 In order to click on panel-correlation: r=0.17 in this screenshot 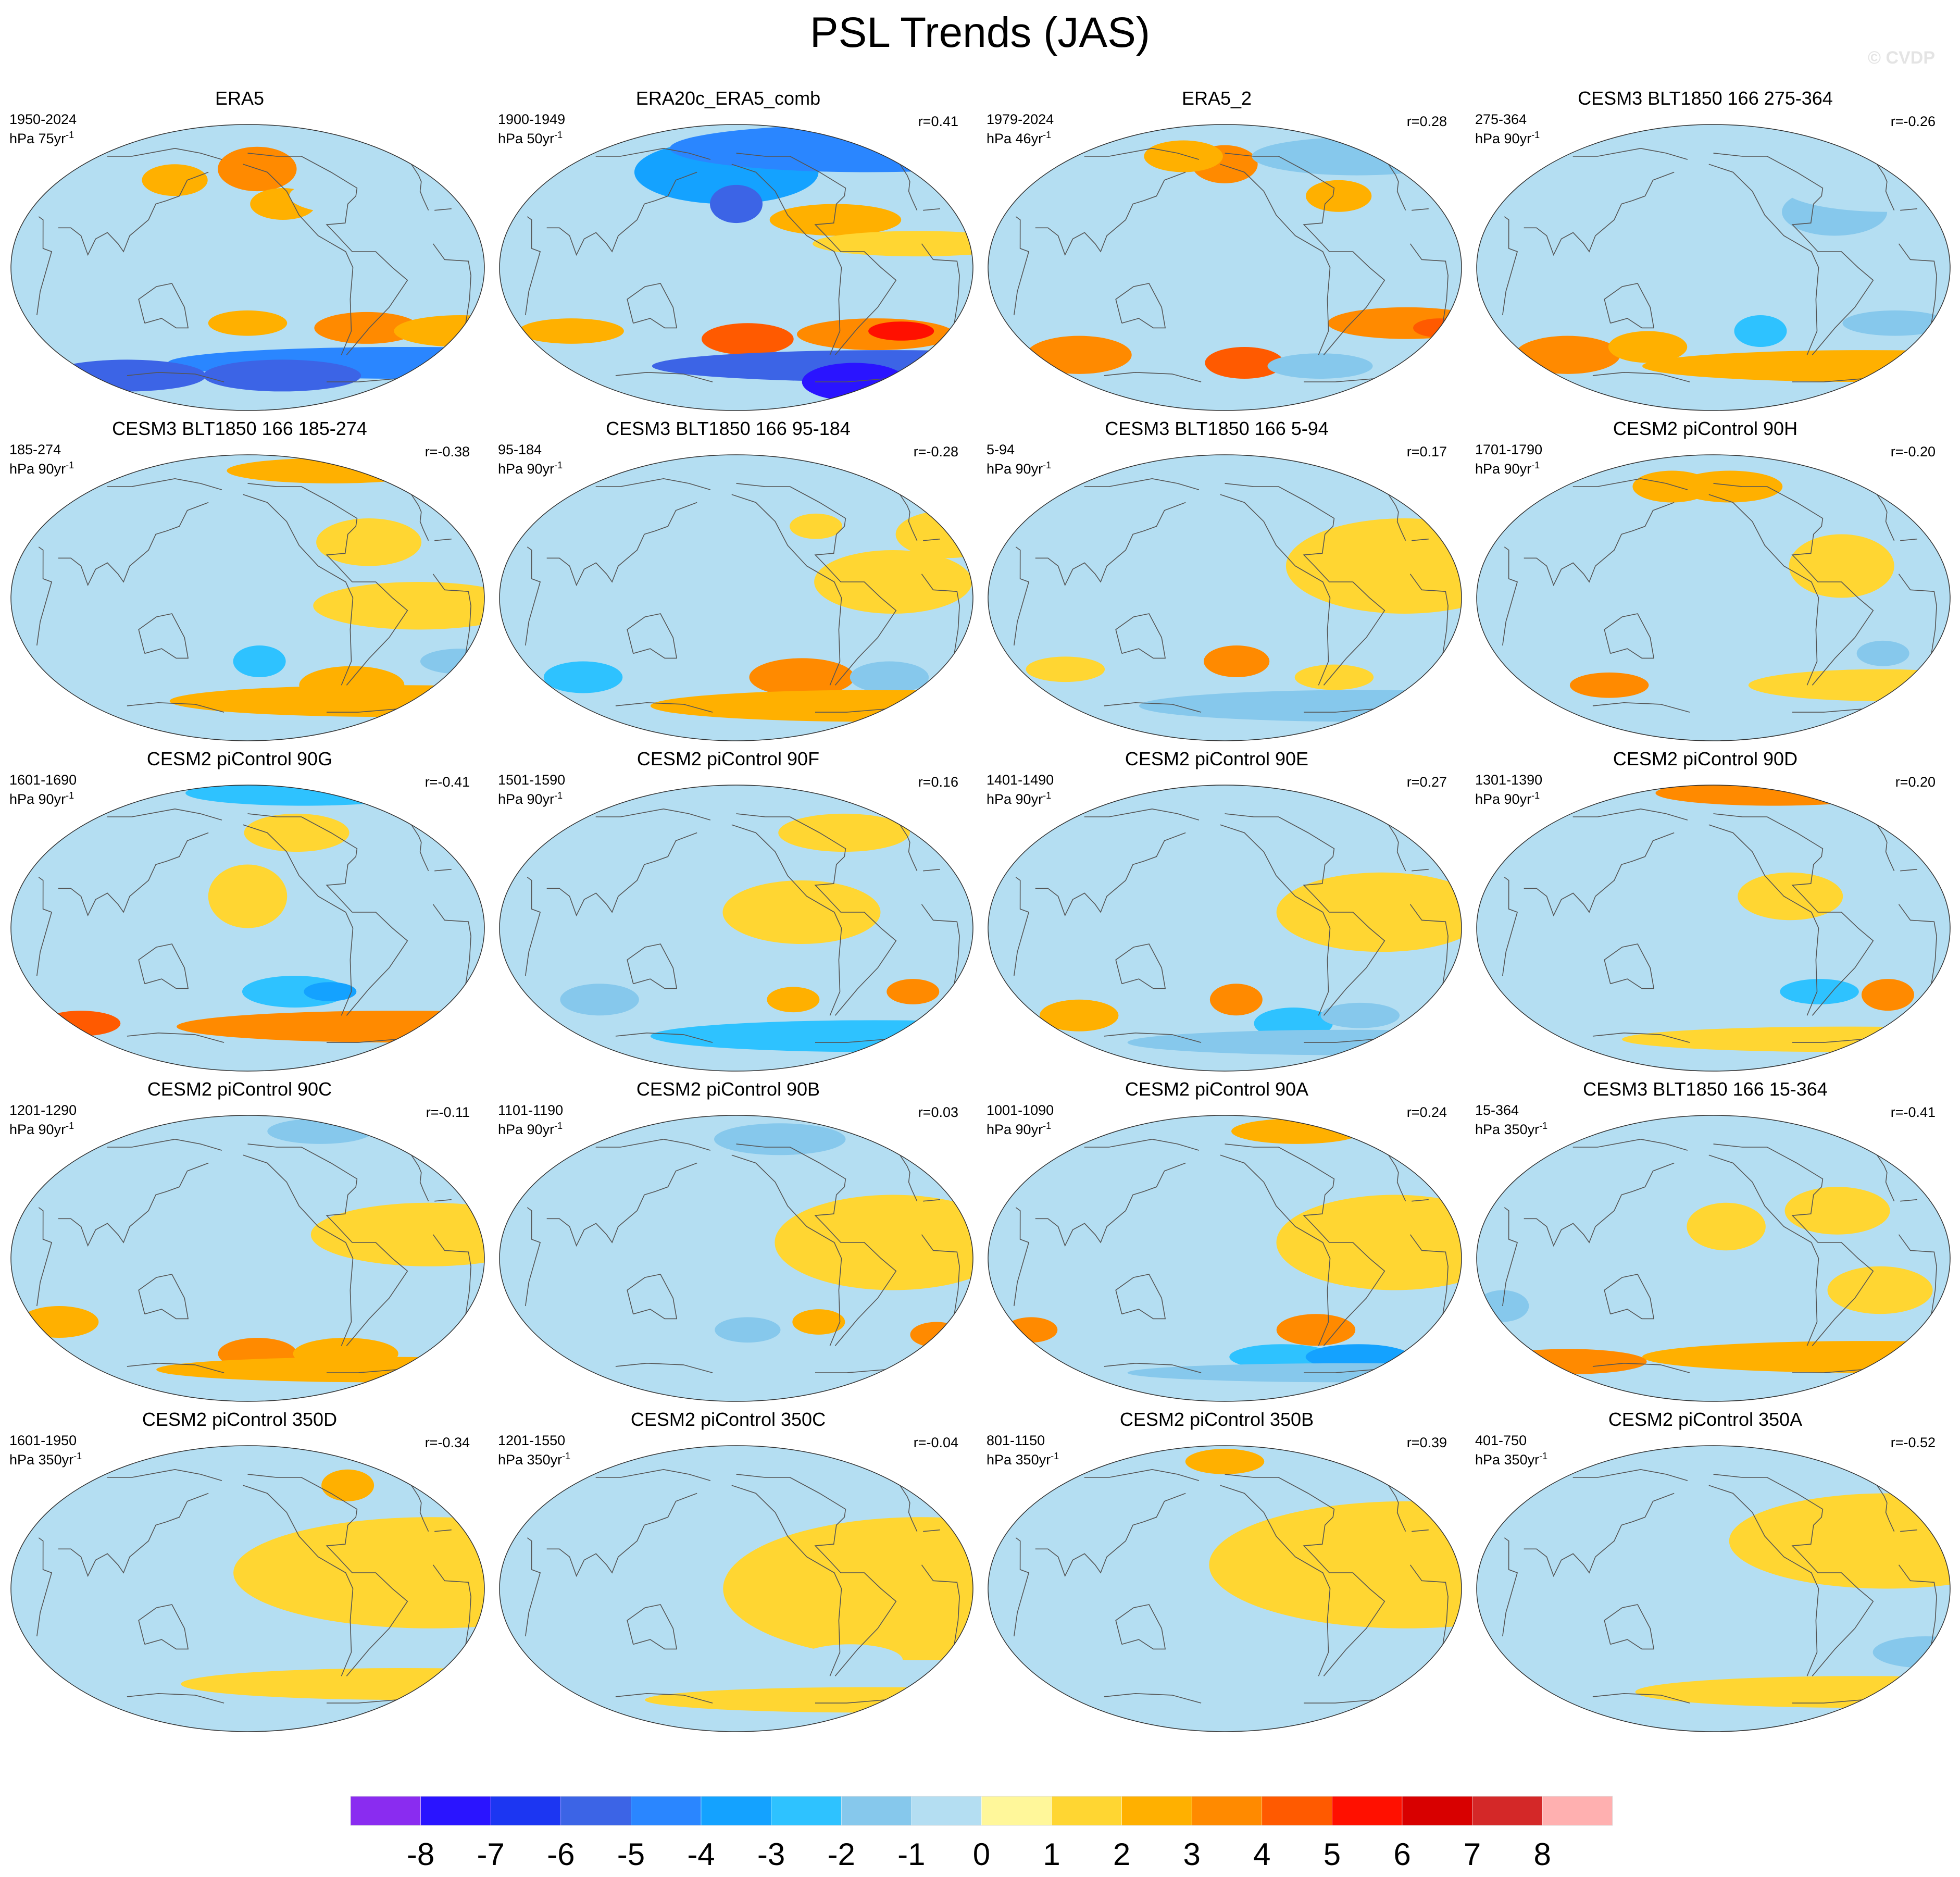, I will do `click(1426, 452)`.